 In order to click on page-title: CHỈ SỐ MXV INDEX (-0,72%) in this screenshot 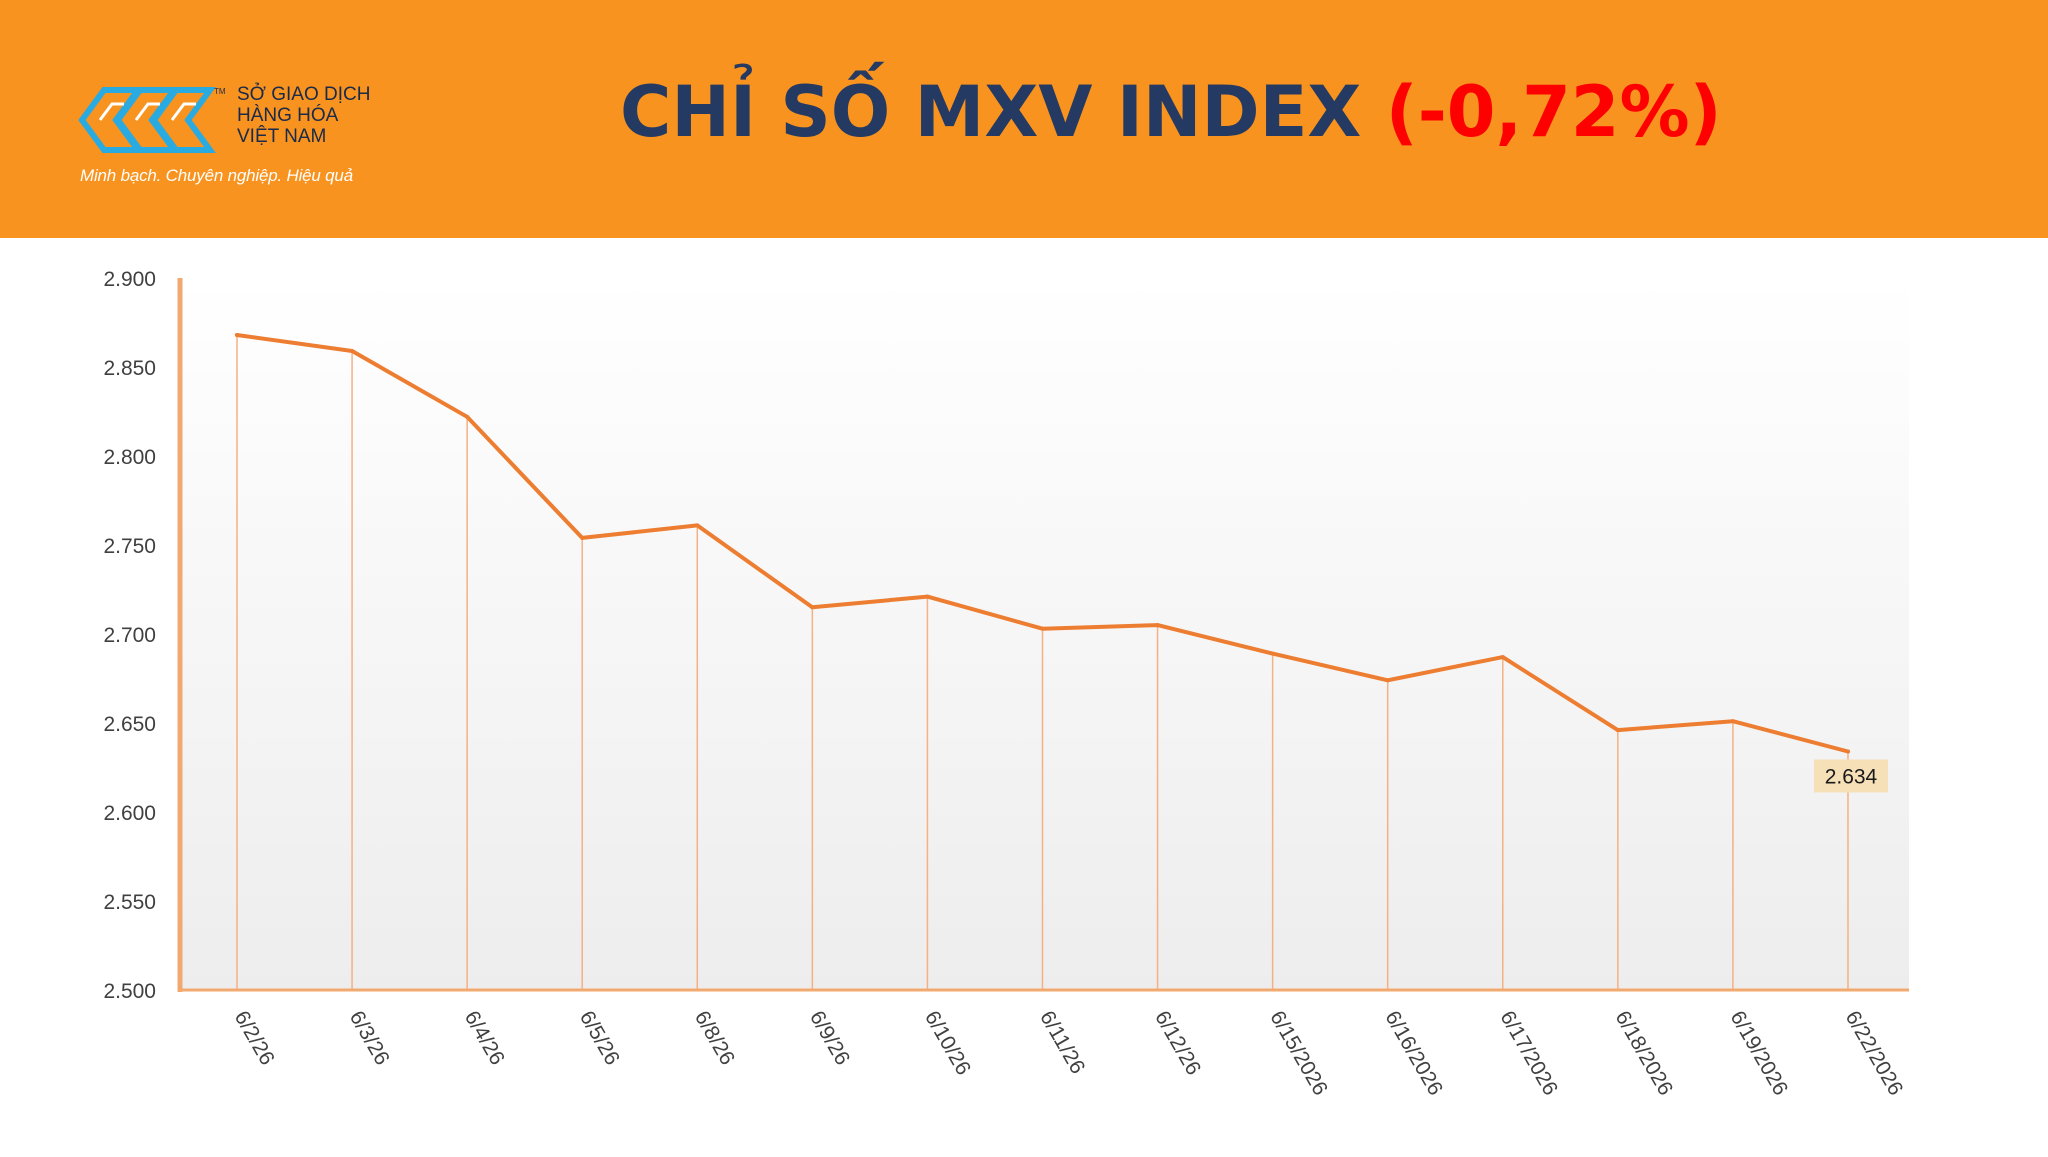, I will do `click(1220, 112)`.